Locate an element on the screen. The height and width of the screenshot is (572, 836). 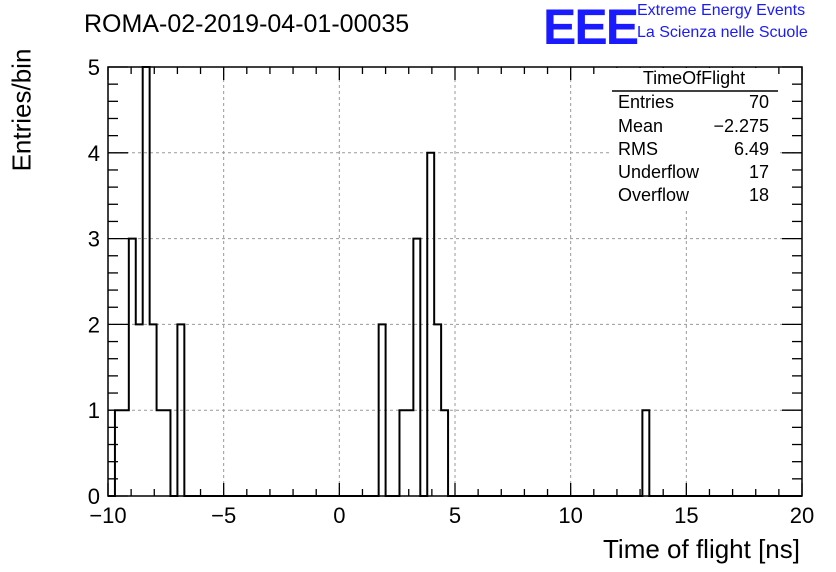
y-tick-label: 3 is located at coordinates (94, 239).